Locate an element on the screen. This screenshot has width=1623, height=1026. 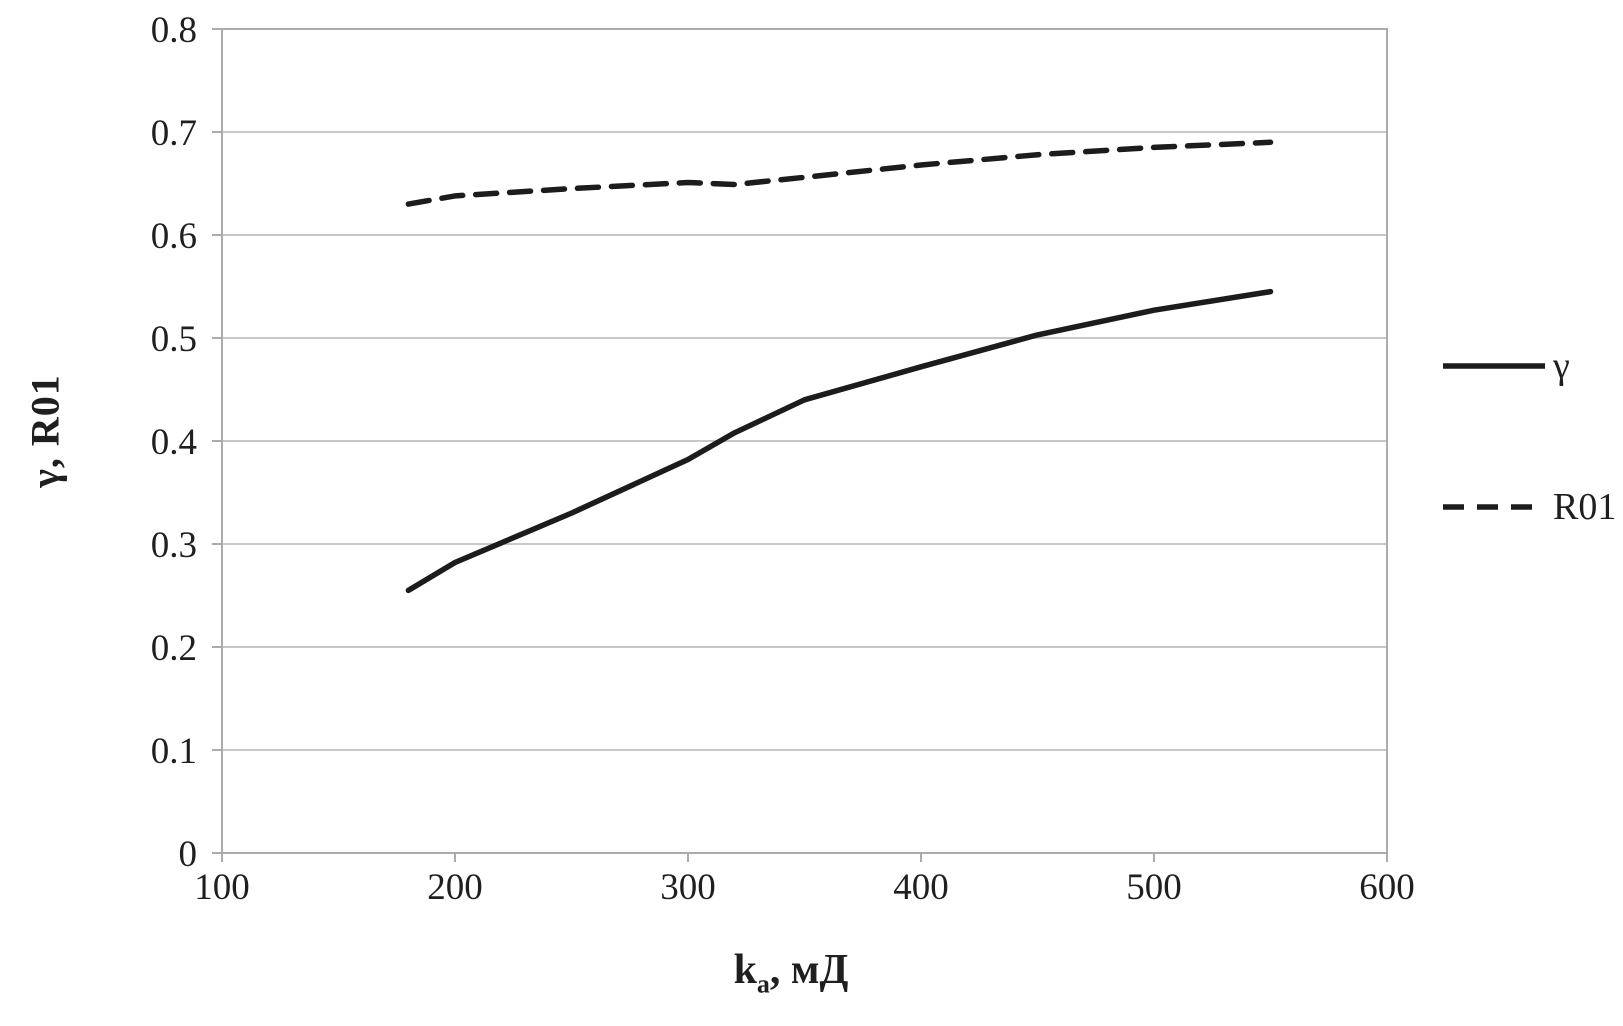
x-tick-label: 600 is located at coordinates (1387, 887).